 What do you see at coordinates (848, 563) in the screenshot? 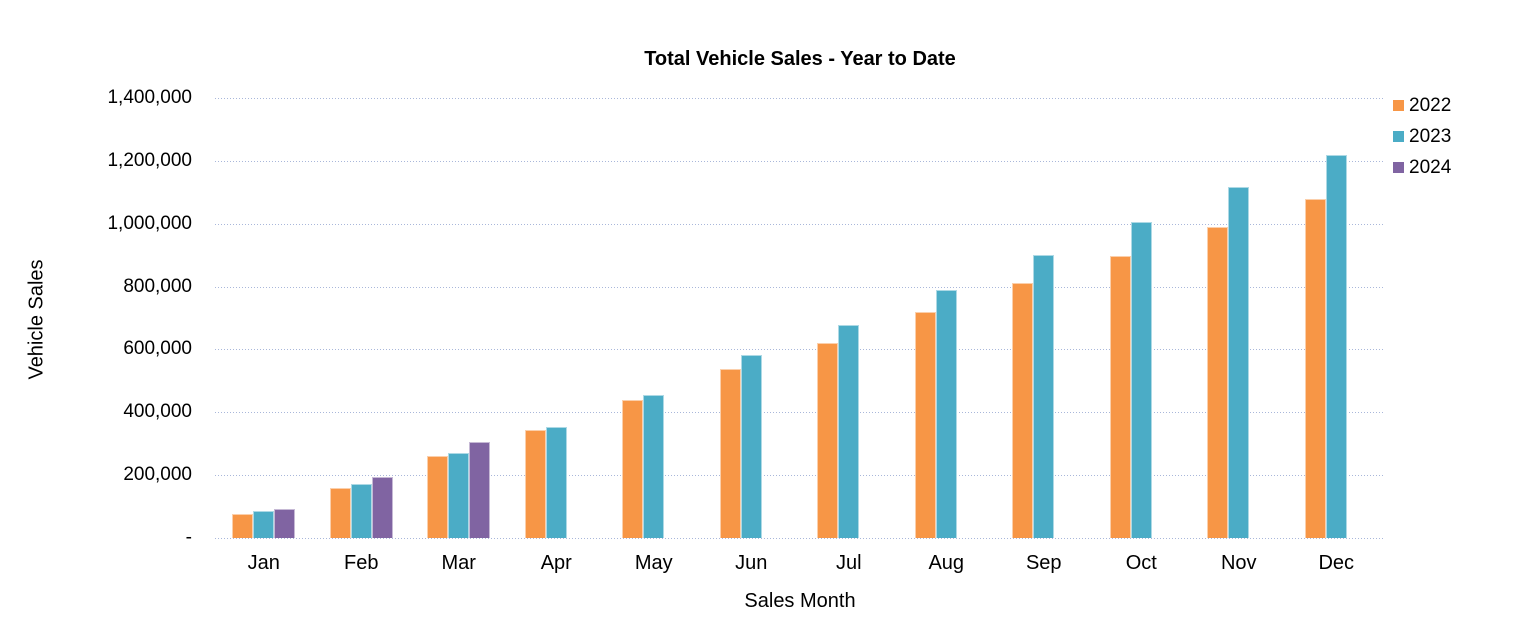
I see `x-tick-jul: Jul` at bounding box center [848, 563].